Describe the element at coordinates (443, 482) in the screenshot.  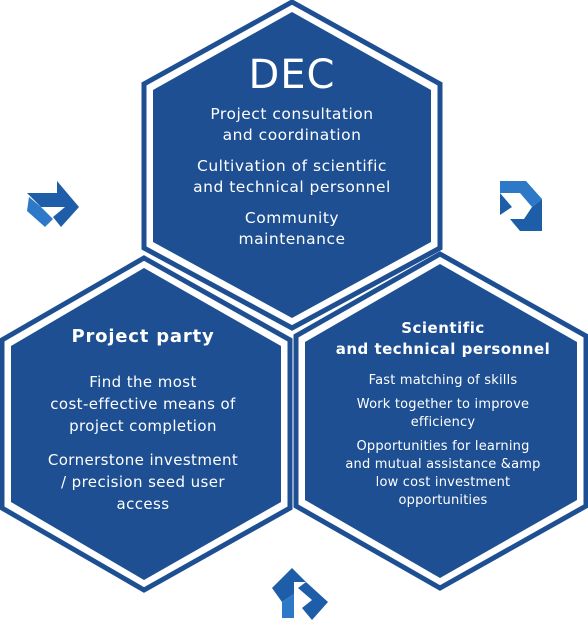
I see `text-line: low cost investment` at that location.